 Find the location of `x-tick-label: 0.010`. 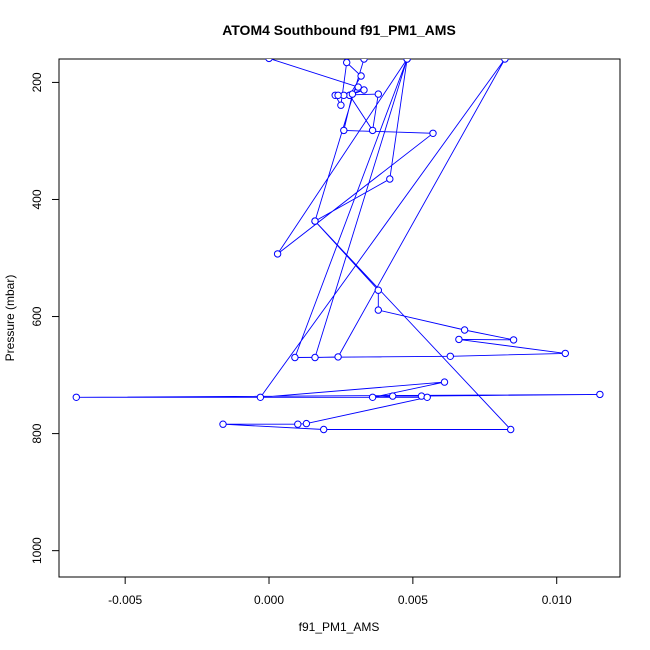

x-tick-label: 0.010 is located at coordinates (557, 600).